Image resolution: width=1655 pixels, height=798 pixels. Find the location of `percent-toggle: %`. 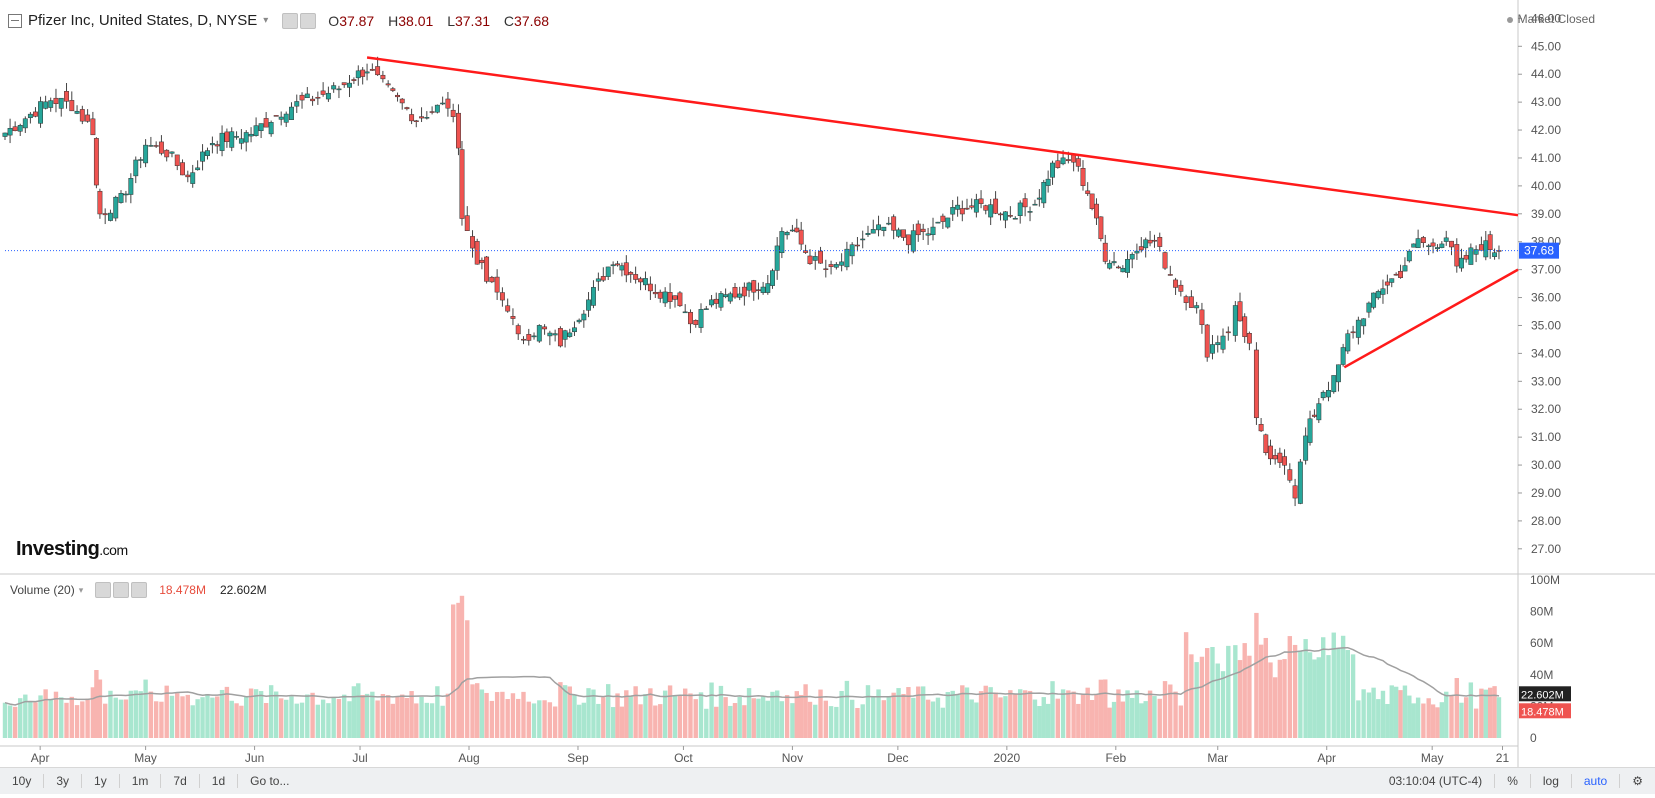

percent-toggle: % is located at coordinates (1512, 781).